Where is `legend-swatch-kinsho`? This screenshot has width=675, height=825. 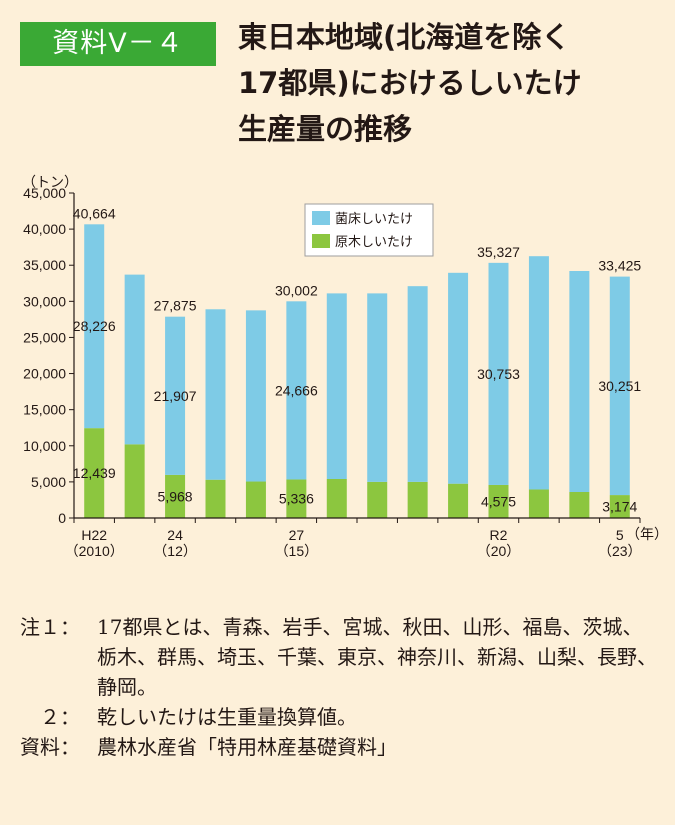
legend-swatch-kinsho is located at coordinates (321, 218).